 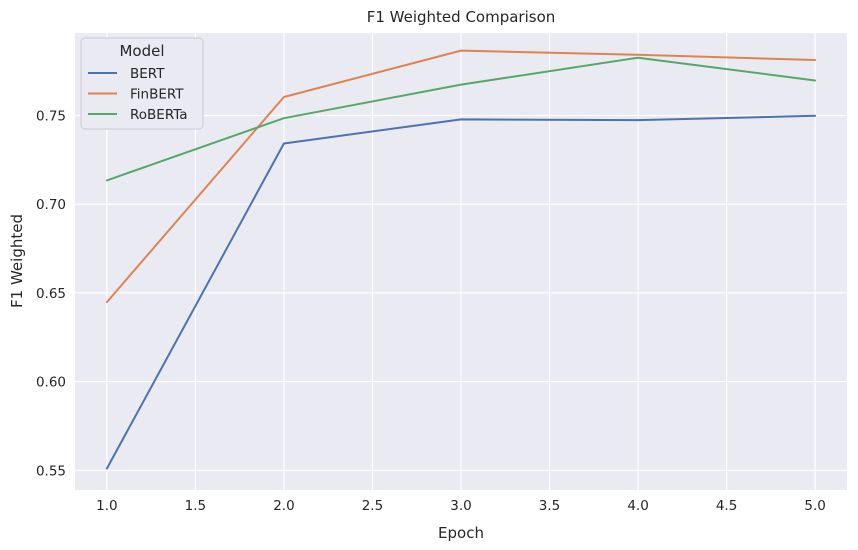 I want to click on y-tick-label: 0.70, so click(x=51, y=205).